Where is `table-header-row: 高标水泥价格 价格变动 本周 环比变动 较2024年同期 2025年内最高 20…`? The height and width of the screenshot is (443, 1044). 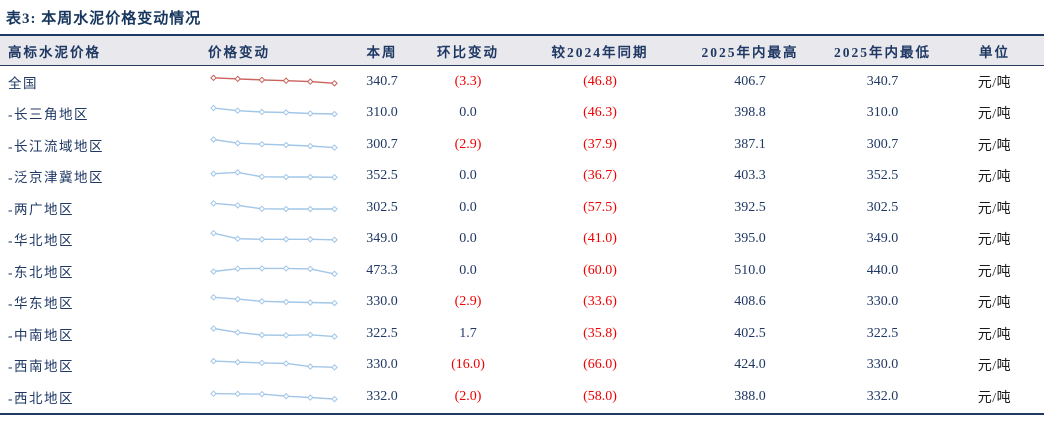
table-header-row: 高标水泥价格 价格变动 本周 环比变动 较2024年同期 2025年内最高 20… is located at coordinates (522, 50).